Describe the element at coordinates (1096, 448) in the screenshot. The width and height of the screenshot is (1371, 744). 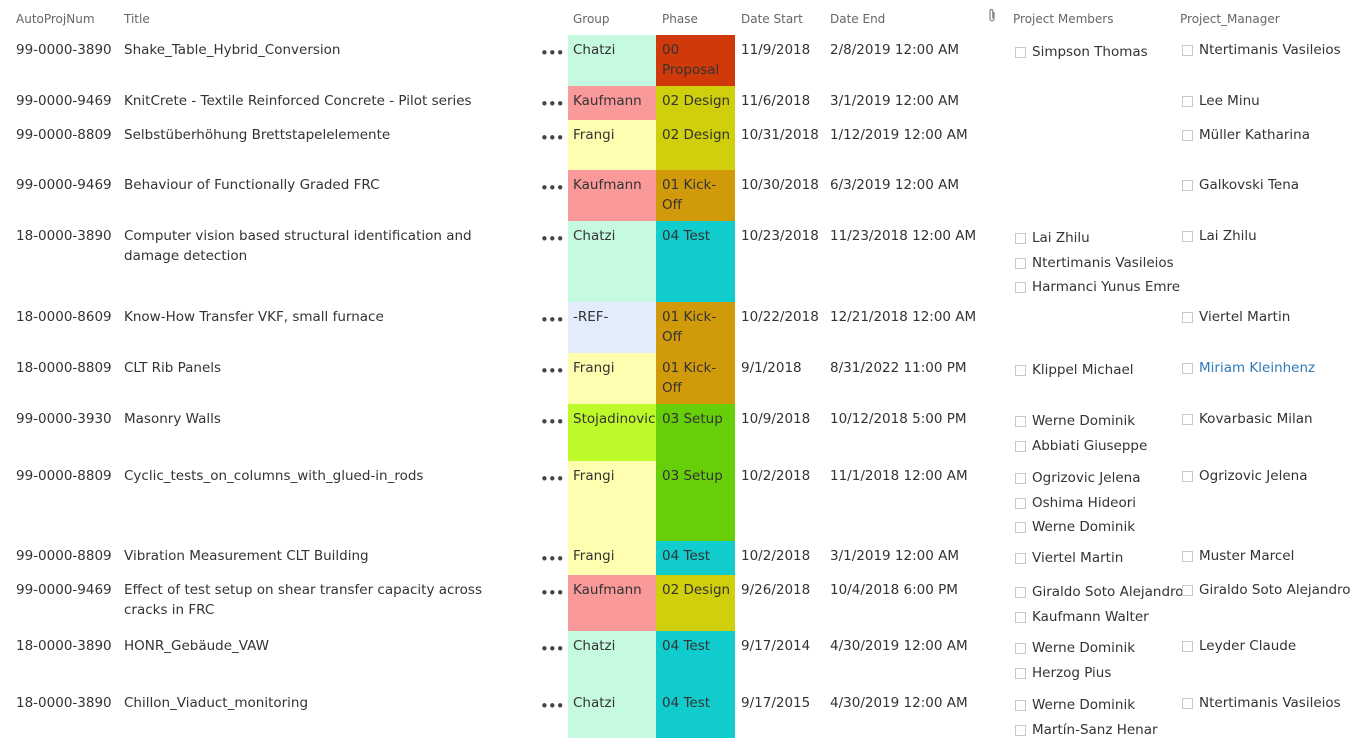
I see `project-member: Abbiati Giuseppe` at that location.